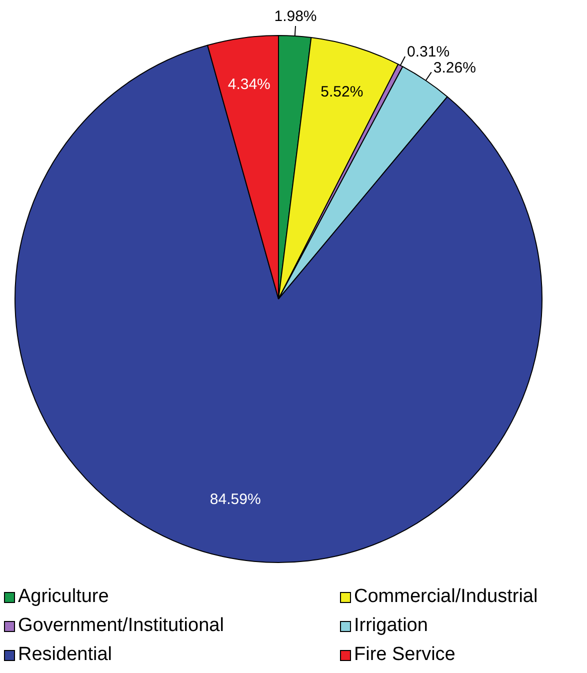 Image resolution: width=587 pixels, height=673 pixels. I want to click on legend-label: Government/Institutional, so click(121, 626).